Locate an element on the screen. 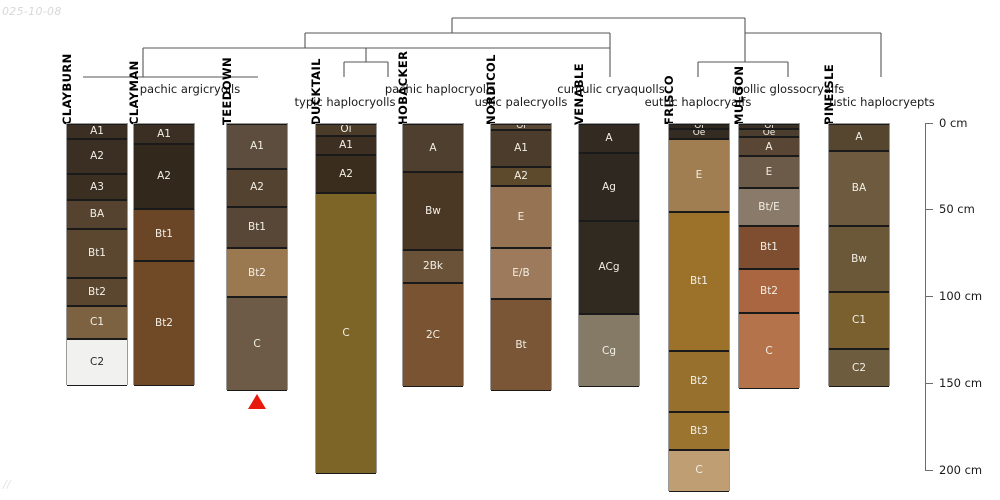 The width and height of the screenshot is (1000, 500). horizon-label: BA is located at coordinates (97, 214).